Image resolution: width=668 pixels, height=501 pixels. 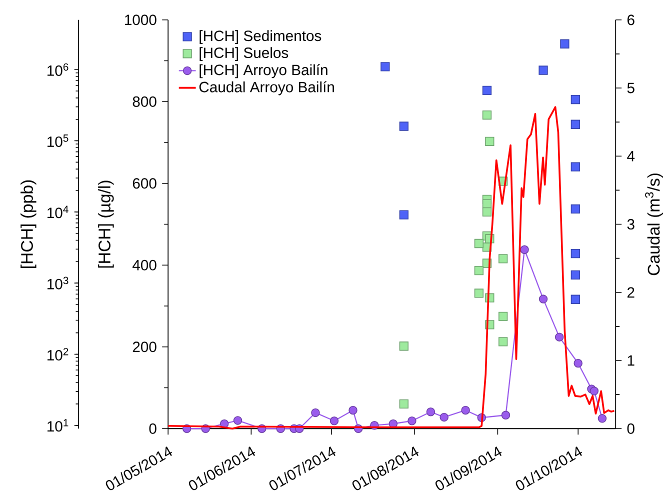 What do you see at coordinates (631, 20) in the screenshot?
I see `y2-tick-label: 6` at bounding box center [631, 20].